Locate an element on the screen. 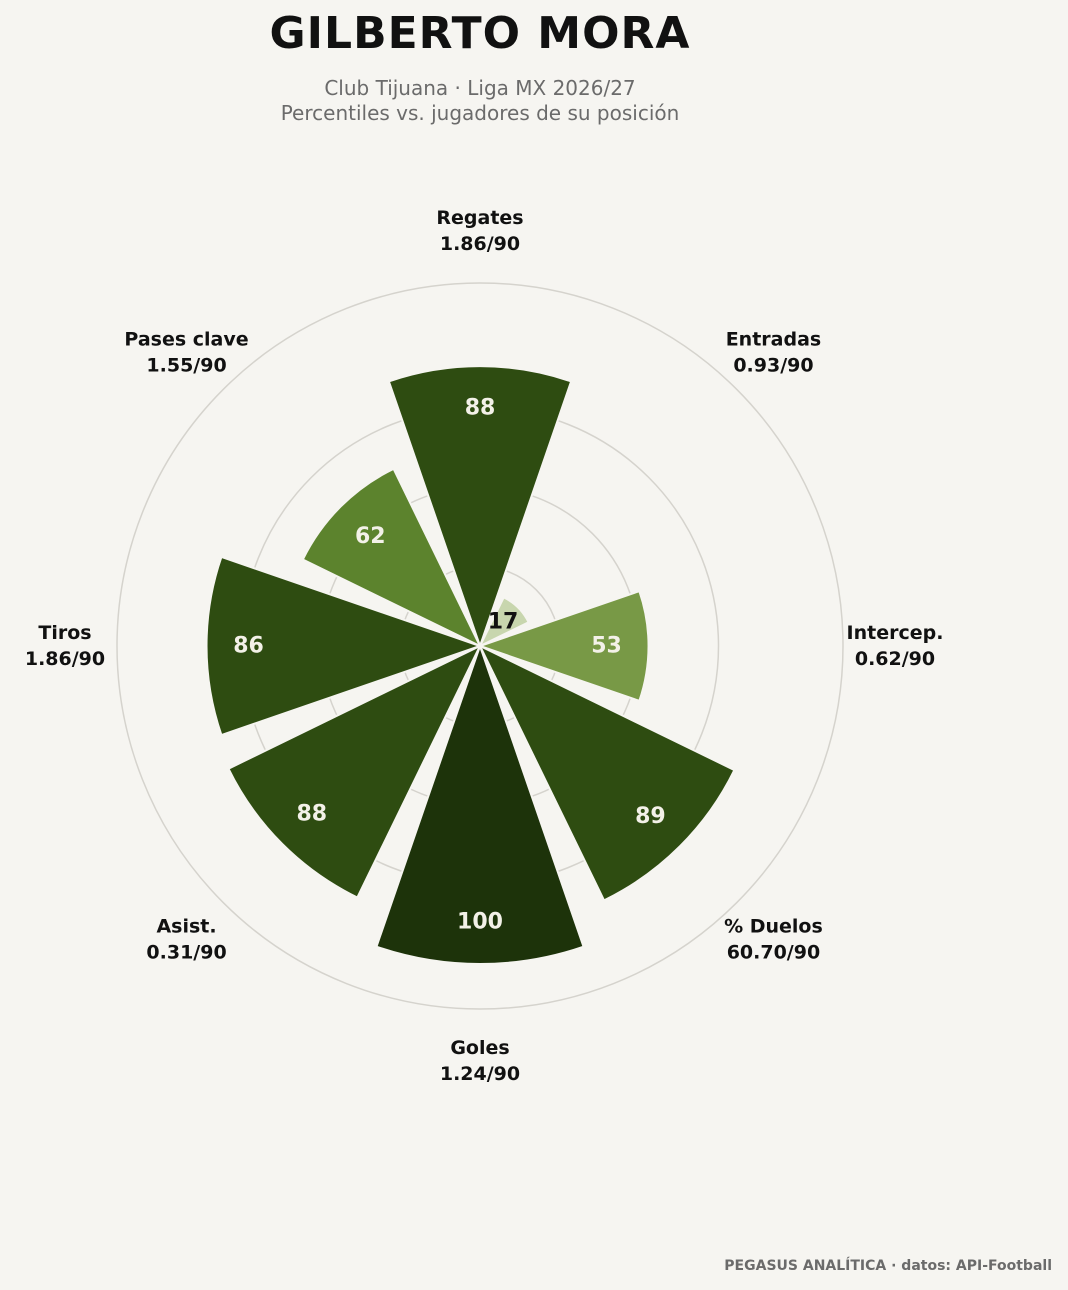 The height and width of the screenshot is (1290, 1068). page-title: GILBERTO MORA is located at coordinates (480, 33).